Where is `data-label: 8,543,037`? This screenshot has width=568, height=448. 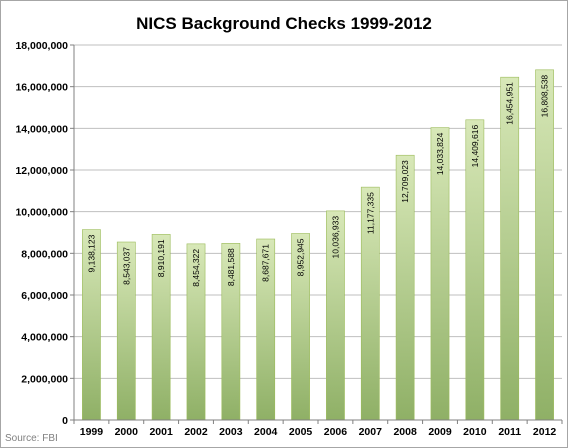 data-label: 8,543,037 is located at coordinates (126, 266).